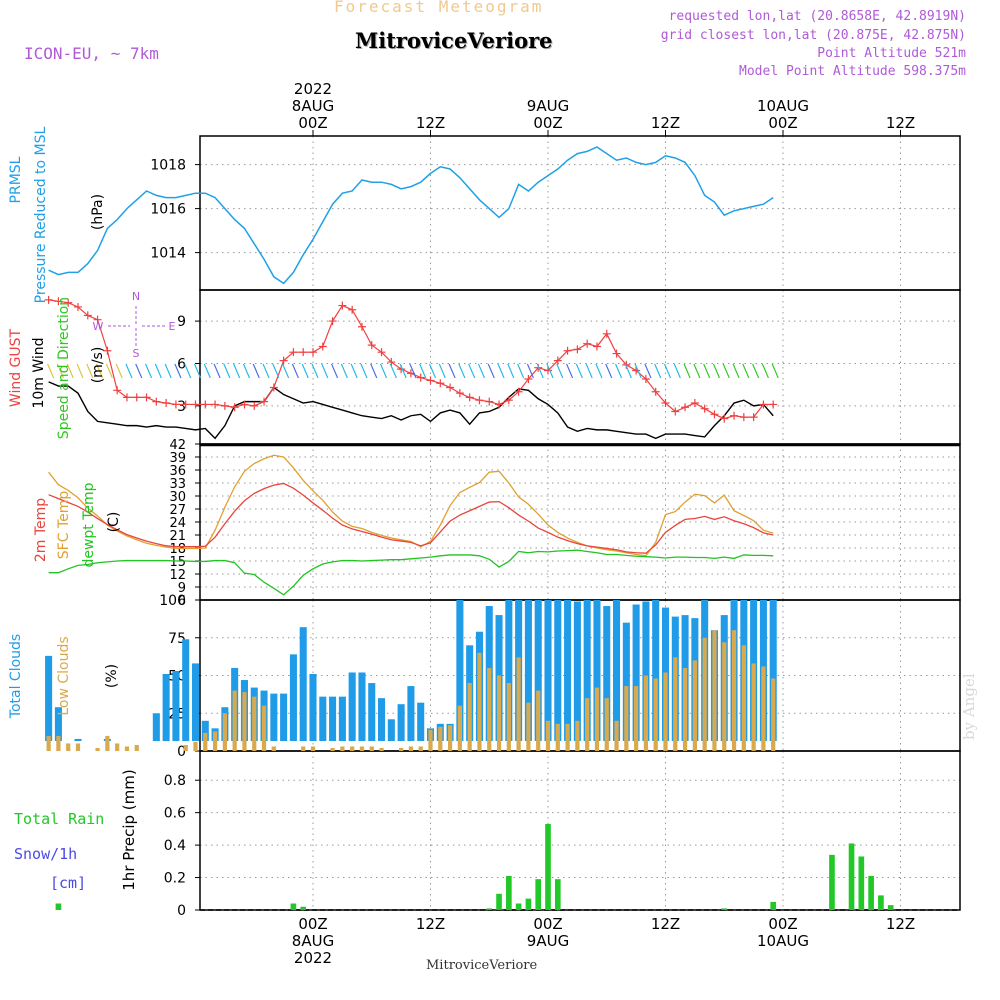 This screenshot has width=1000, height=1000. I want to click on temp-unit: (C), so click(114, 522).